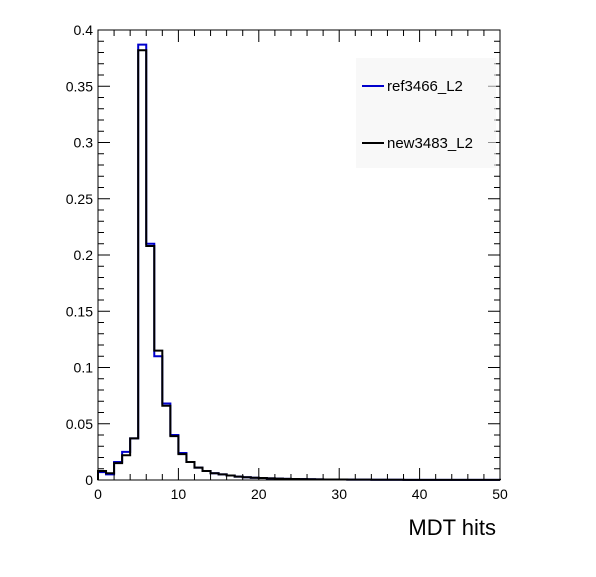 This screenshot has width=596, height=577. What do you see at coordinates (430, 143) in the screenshot?
I see `legend-label: new3483_L2` at bounding box center [430, 143].